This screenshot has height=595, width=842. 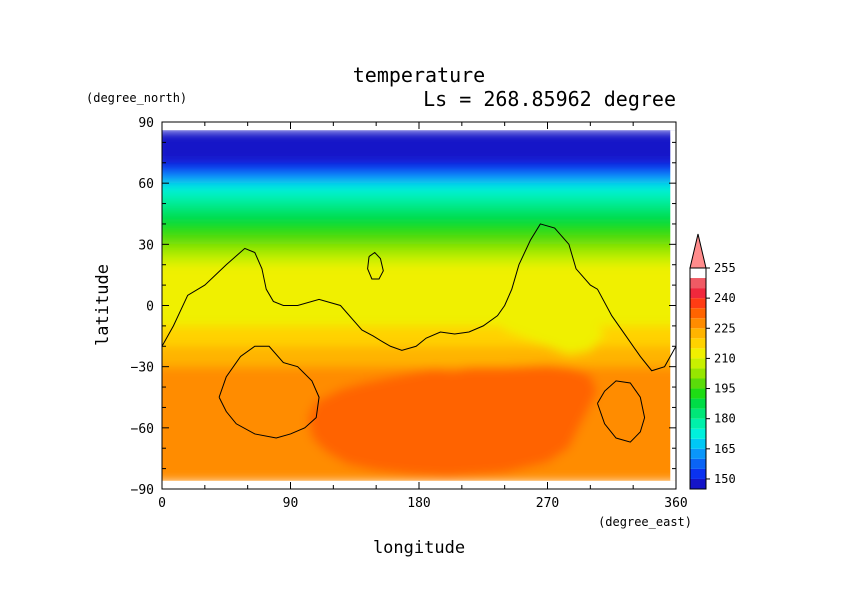 I want to click on x-tick-label: 0, so click(x=162, y=503).